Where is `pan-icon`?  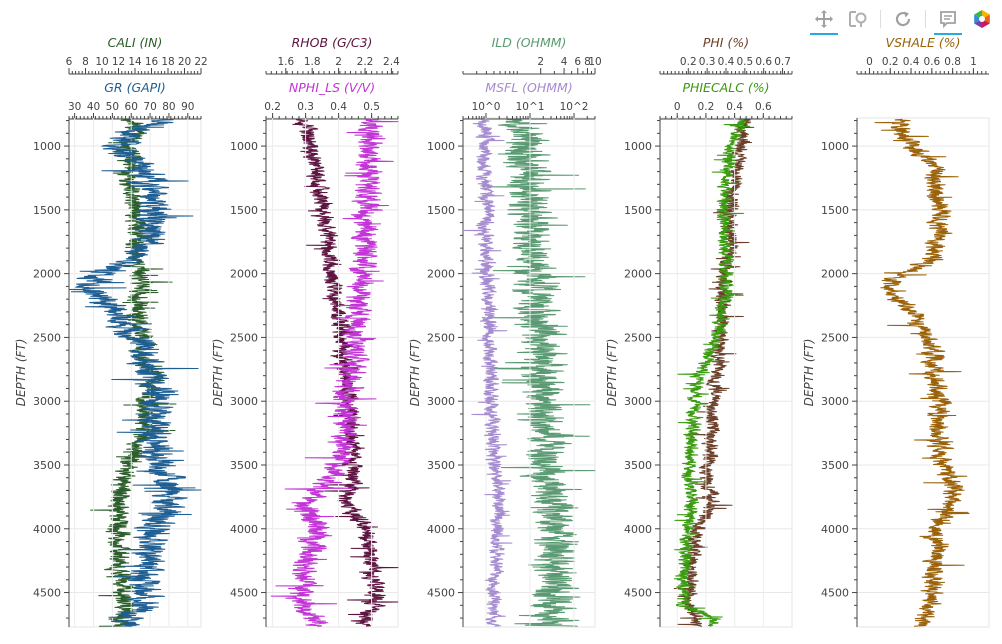
pan-icon is located at coordinates (824, 19).